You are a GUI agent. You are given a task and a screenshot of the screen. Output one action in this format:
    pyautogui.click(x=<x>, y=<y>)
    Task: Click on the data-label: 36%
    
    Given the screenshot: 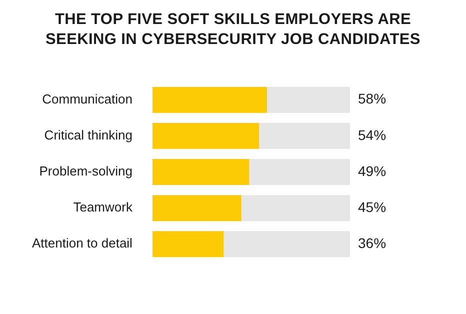 What is the action you would take?
    pyautogui.click(x=372, y=243)
    